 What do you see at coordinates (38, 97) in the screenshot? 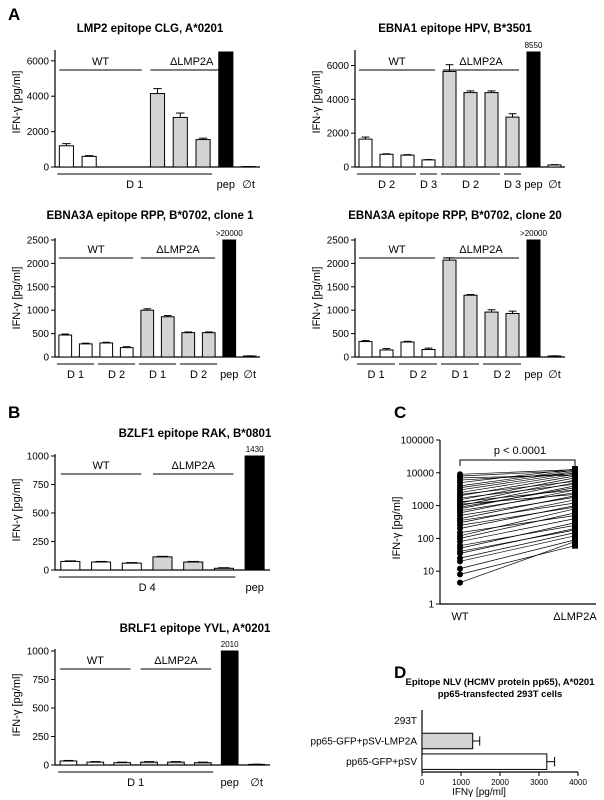
I see `y-tick-label: 4000` at bounding box center [38, 97].